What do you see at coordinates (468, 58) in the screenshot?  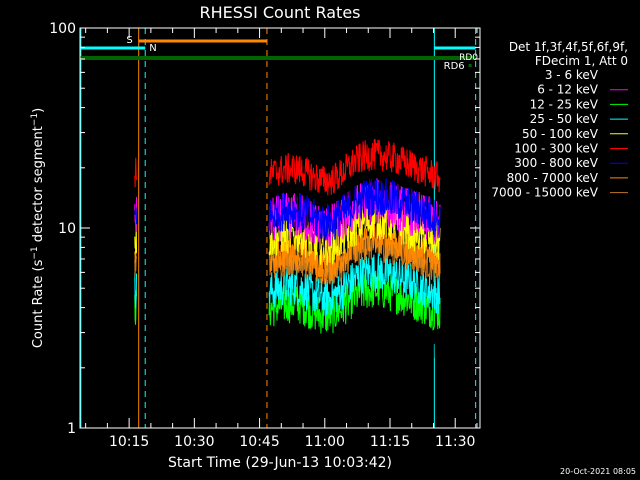 I see `flag-label-rd0: RD0` at bounding box center [468, 58].